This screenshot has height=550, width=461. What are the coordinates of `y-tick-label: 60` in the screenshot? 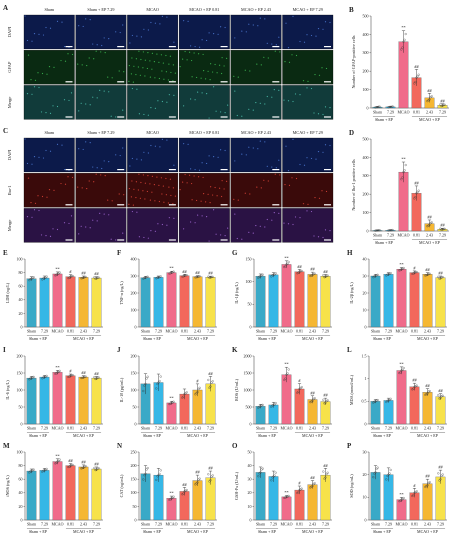 It's located at (21, 479).